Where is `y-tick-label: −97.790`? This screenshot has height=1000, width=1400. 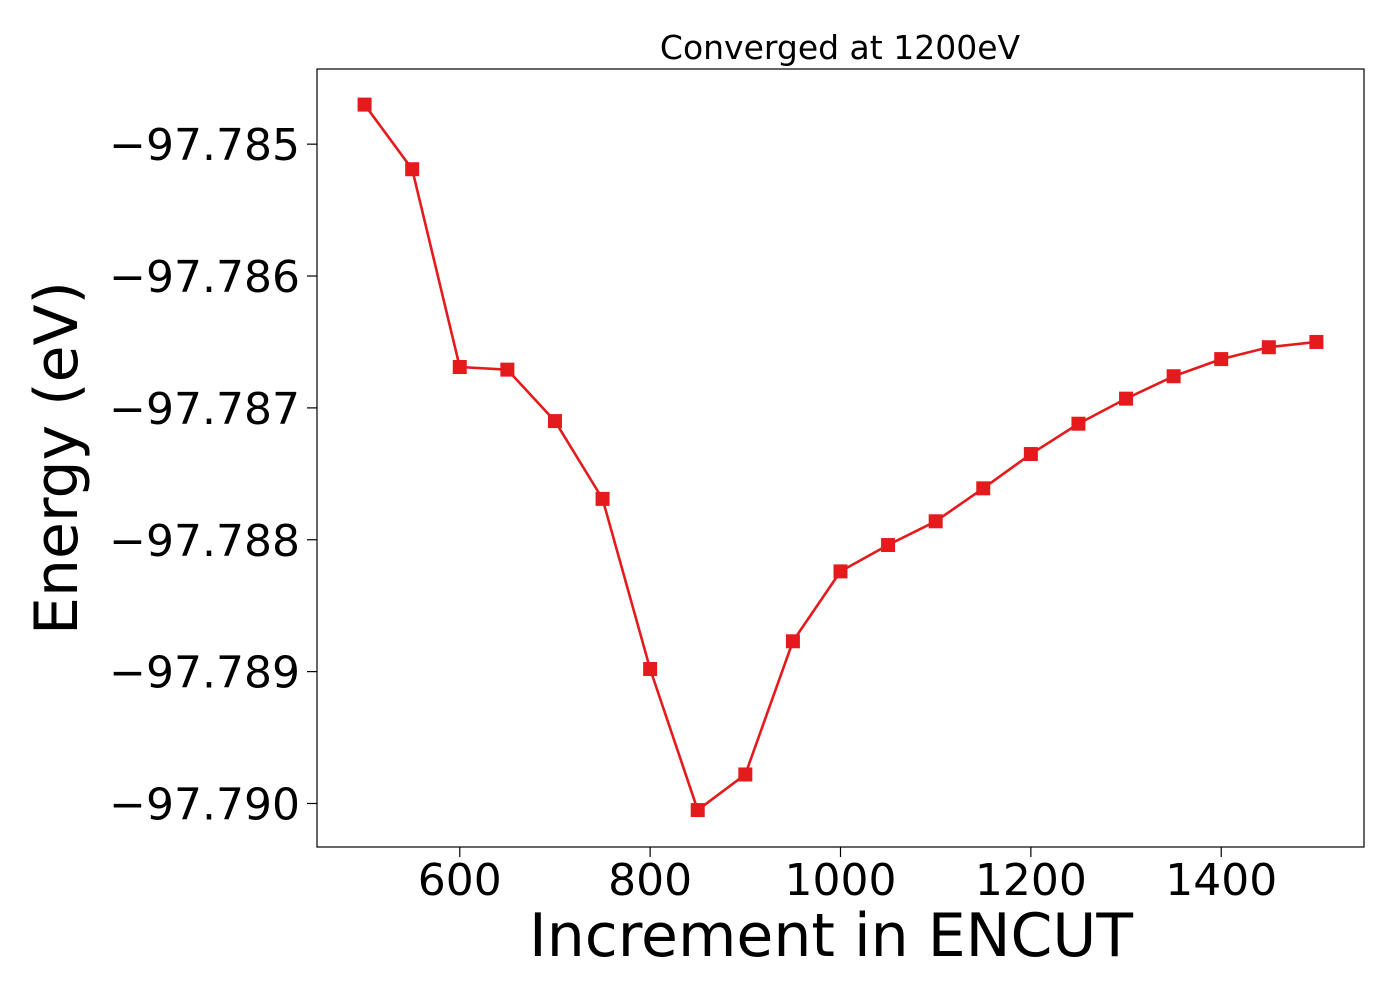 y-tick-label: −97.790 is located at coordinates (204, 804).